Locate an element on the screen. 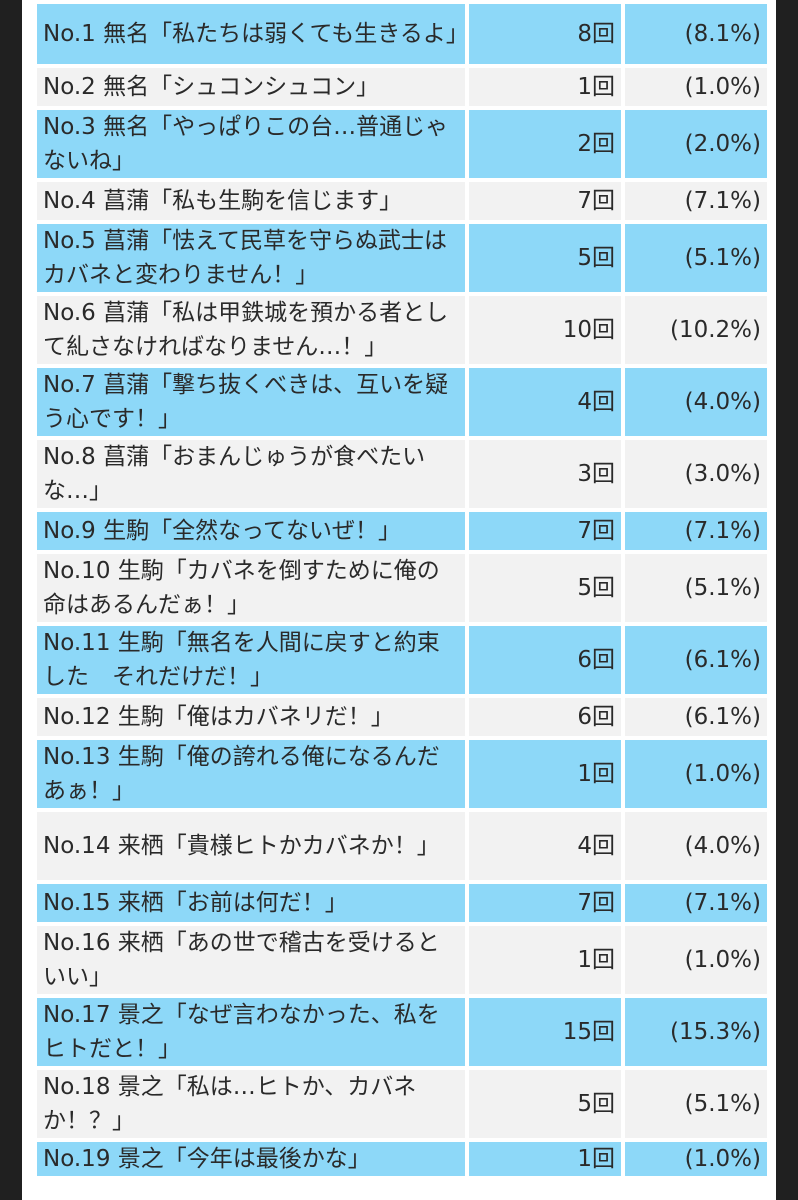 This screenshot has height=1200, width=798. table-row: No.11 生駒「無名を人間に戻すと約束した それだけだ！」 6回 (6.1%) is located at coordinates (402, 660).